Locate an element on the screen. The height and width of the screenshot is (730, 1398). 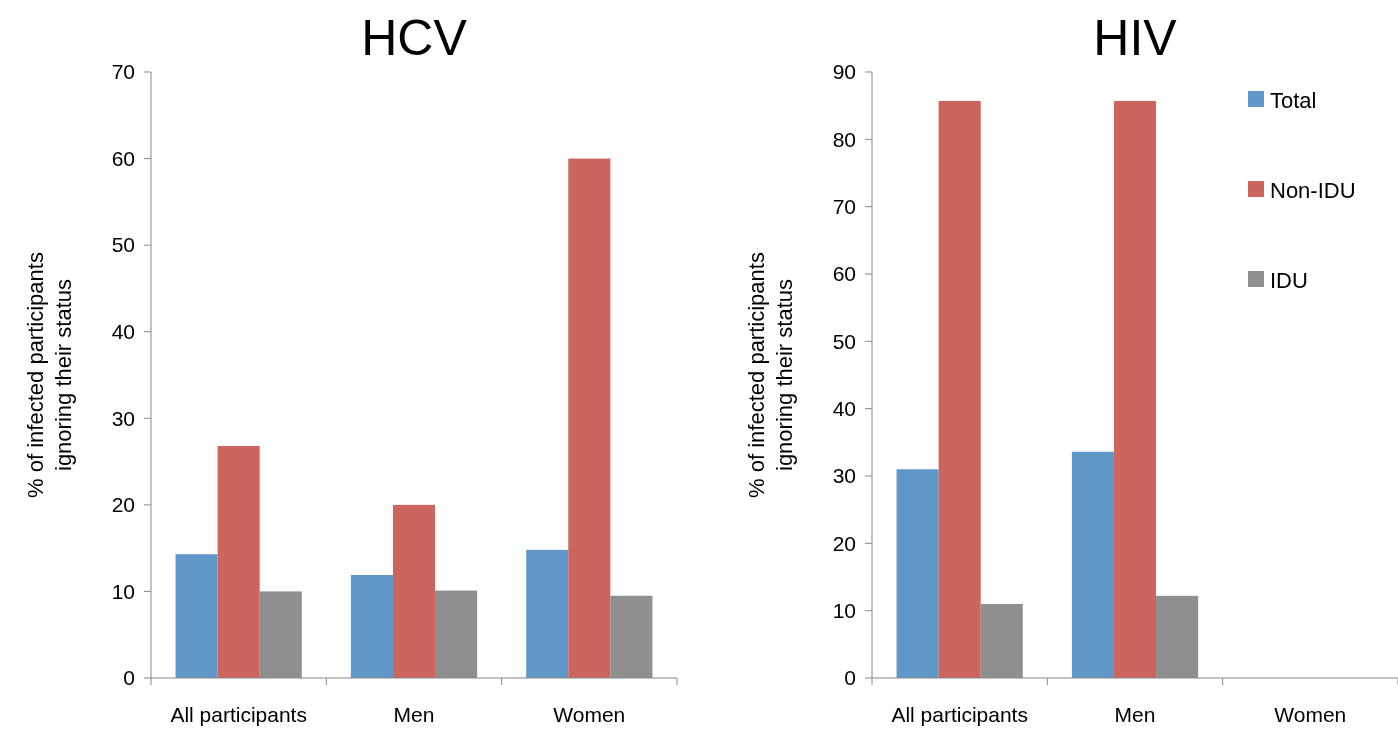
y-tick-label: 90 is located at coordinates (844, 72).